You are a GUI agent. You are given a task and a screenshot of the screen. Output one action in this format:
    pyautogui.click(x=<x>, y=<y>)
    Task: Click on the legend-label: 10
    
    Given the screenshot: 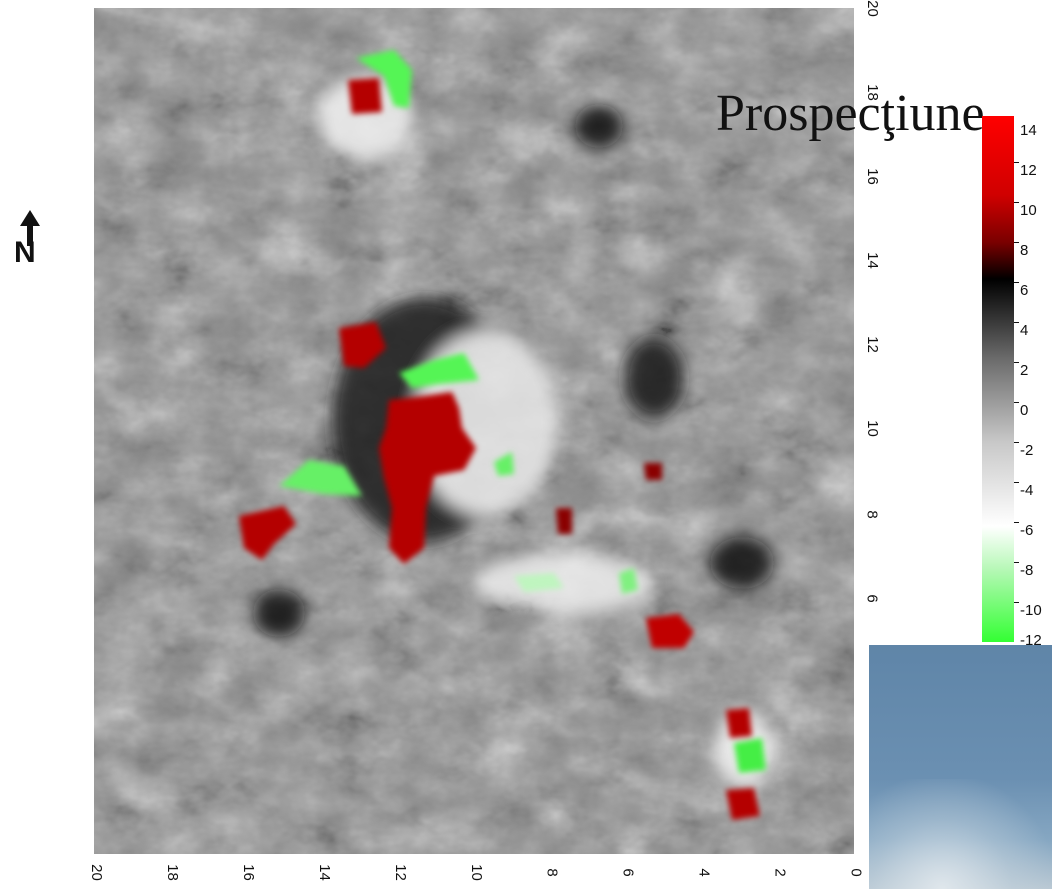 What is the action you would take?
    pyautogui.click(x=1028, y=210)
    